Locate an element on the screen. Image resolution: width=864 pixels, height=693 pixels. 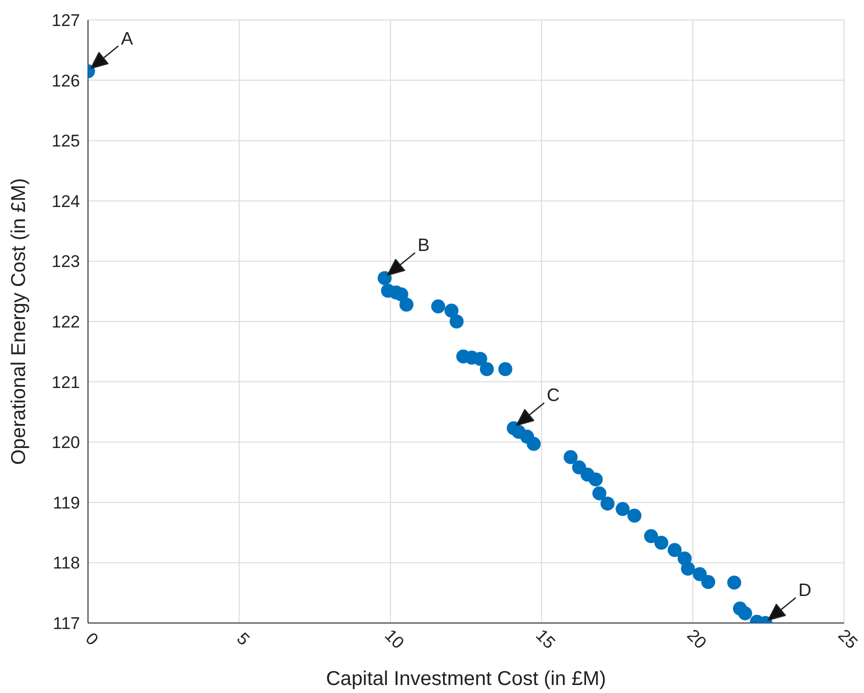
y-tick-label: 119 is located at coordinates (66, 502).